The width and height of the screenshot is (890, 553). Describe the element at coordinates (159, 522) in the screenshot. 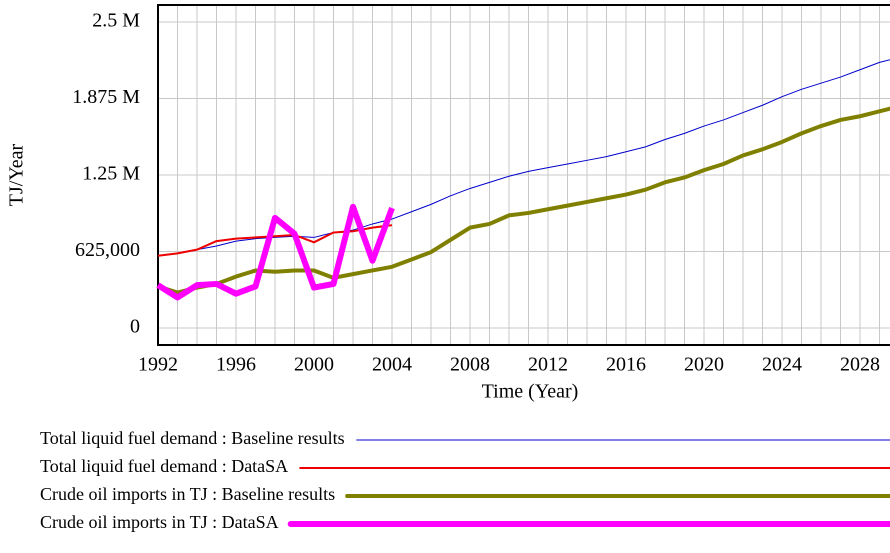

I see `legend-label: Crude oil imports in TJ : DataSA` at that location.